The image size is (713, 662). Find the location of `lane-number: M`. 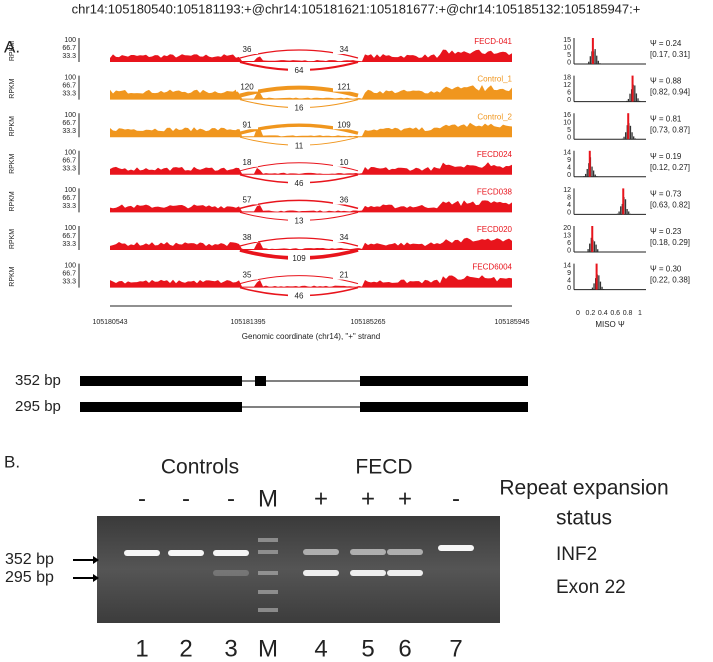

lane-number: M is located at coordinates (268, 648).